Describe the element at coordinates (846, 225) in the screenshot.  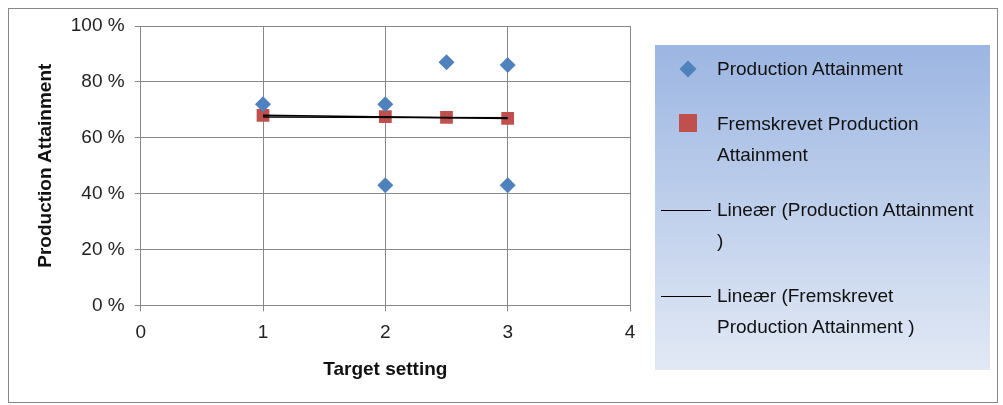
I see `legend-label: Lineær (Production Attainment )` at that location.